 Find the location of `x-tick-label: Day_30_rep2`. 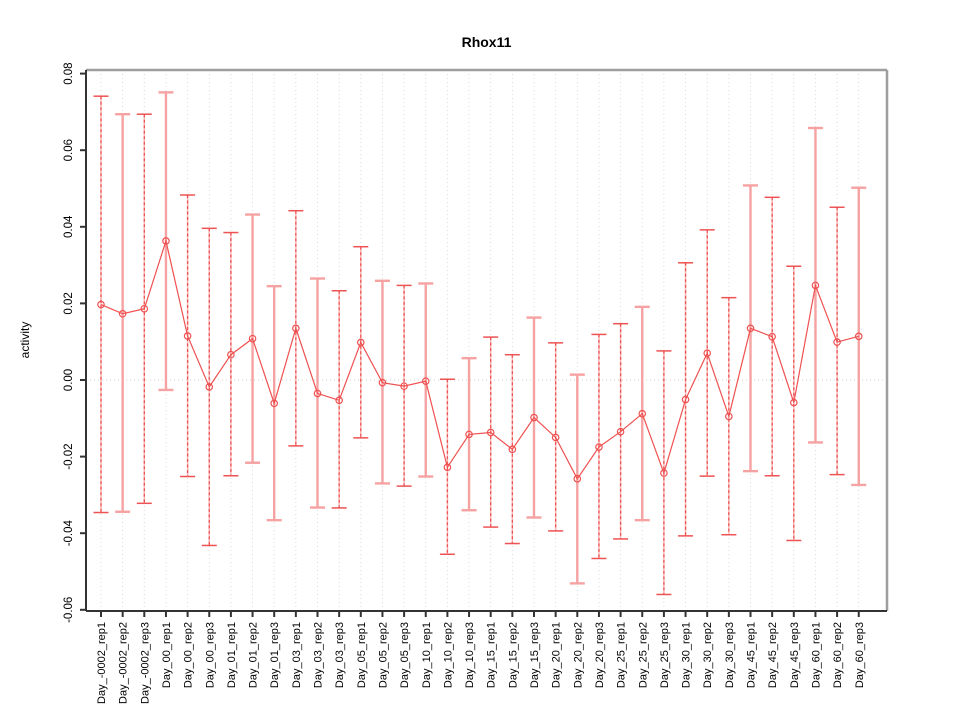

x-tick-label: Day_30_rep2 is located at coordinates (708, 655).